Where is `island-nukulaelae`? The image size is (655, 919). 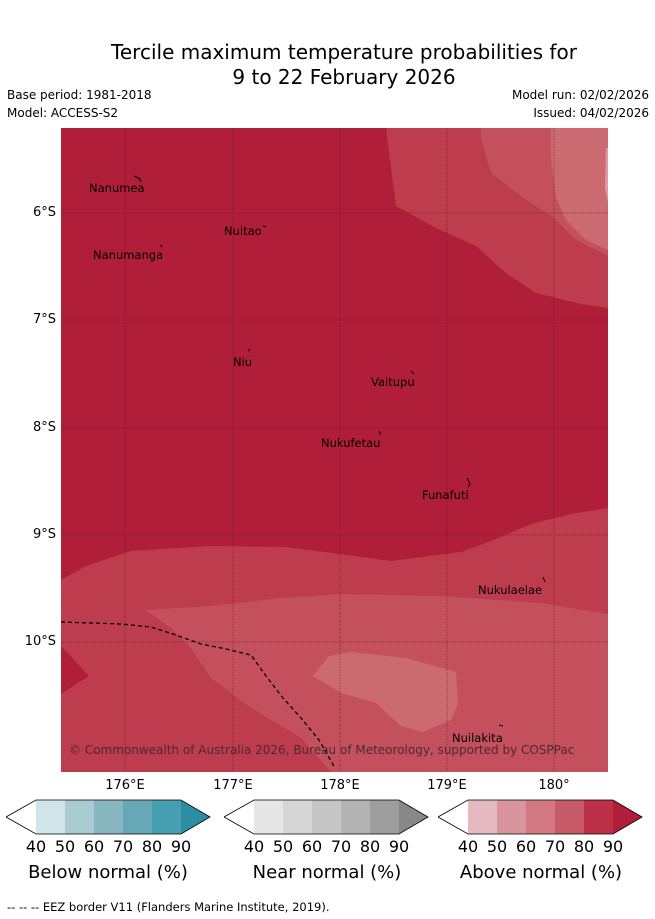 island-nukulaelae is located at coordinates (544, 579).